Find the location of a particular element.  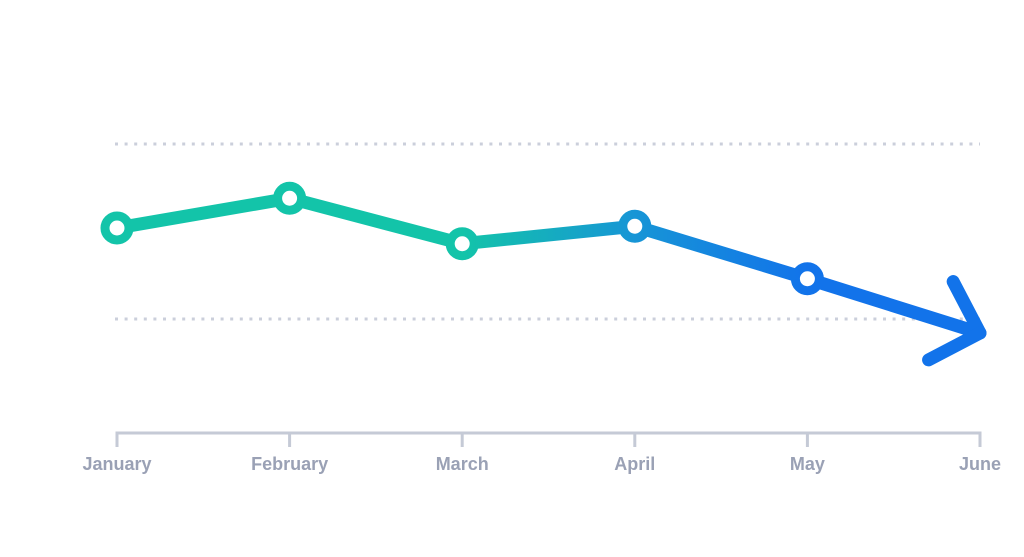

x-axis-label-january: January is located at coordinates (116, 464).